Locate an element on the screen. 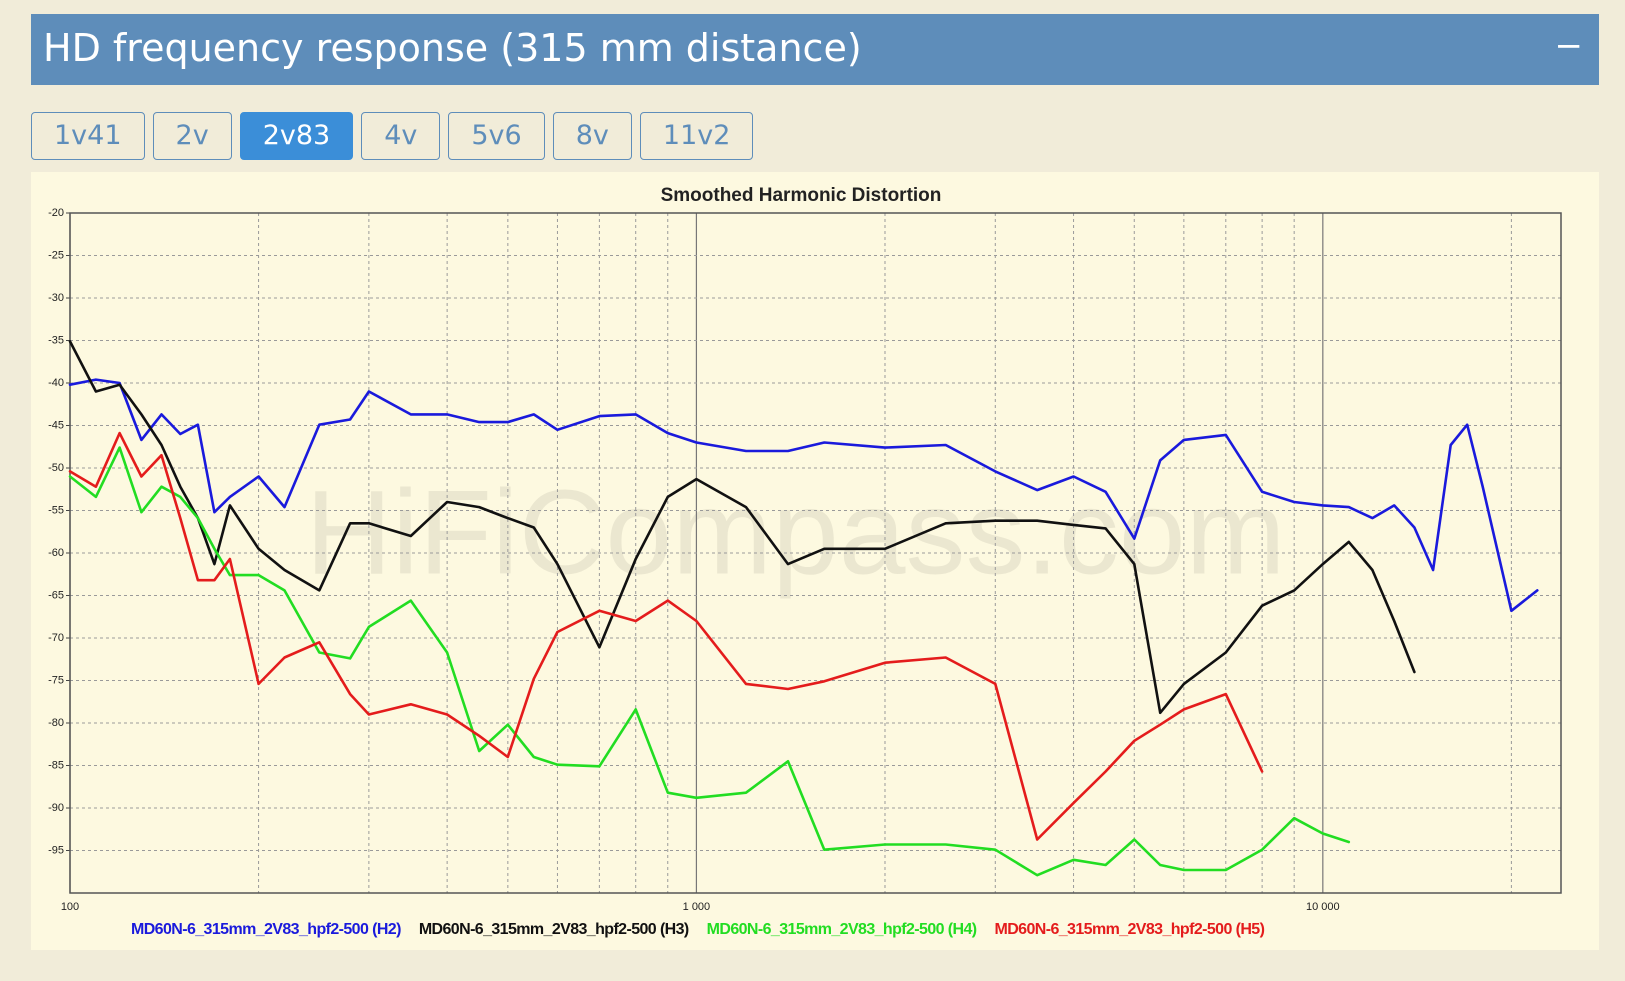 This screenshot has height=981, width=1625. tab-button: 4v is located at coordinates (401, 136).